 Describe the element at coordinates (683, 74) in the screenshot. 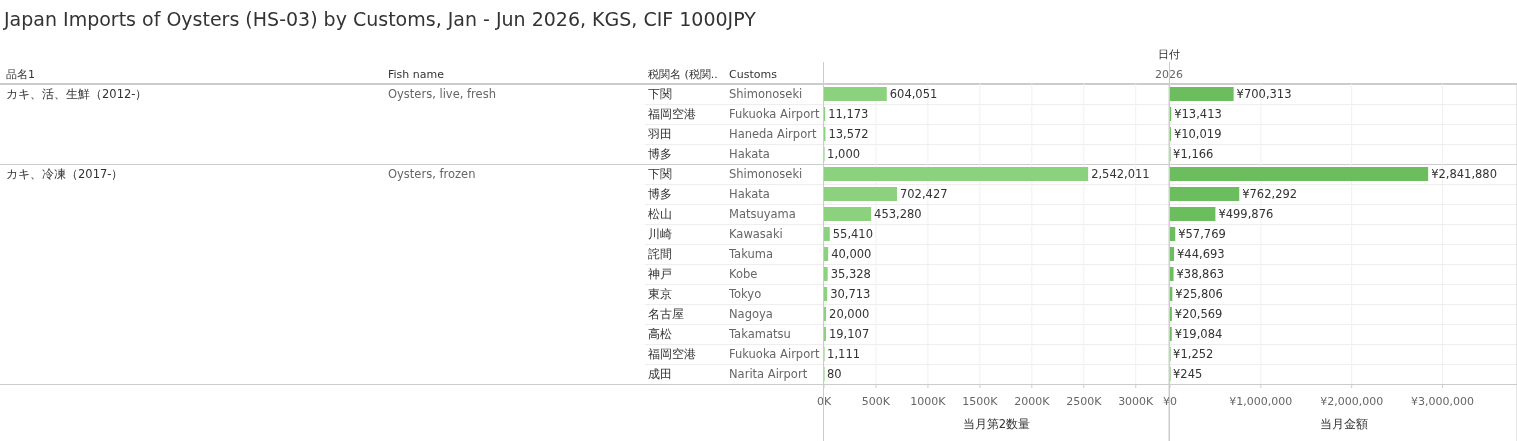

I see `category-label: 税関名 (税関..` at that location.